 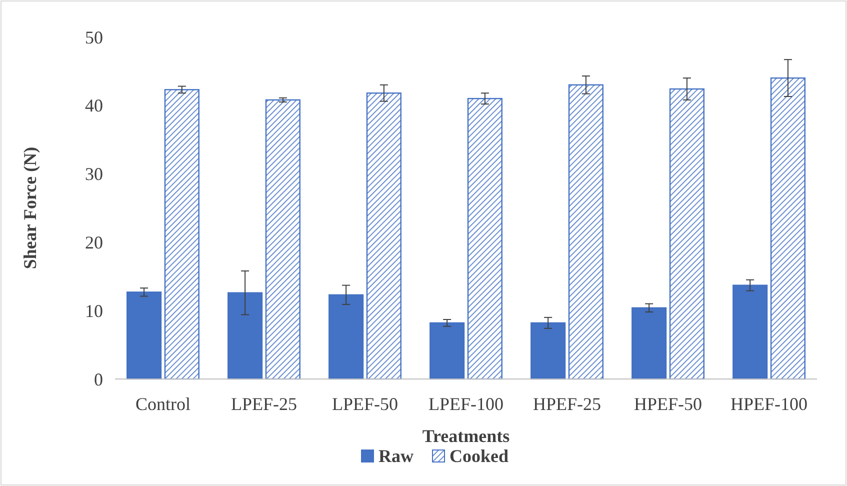 What do you see at coordinates (263, 404) in the screenshot?
I see `x-tick-label: LPEF-25` at bounding box center [263, 404].